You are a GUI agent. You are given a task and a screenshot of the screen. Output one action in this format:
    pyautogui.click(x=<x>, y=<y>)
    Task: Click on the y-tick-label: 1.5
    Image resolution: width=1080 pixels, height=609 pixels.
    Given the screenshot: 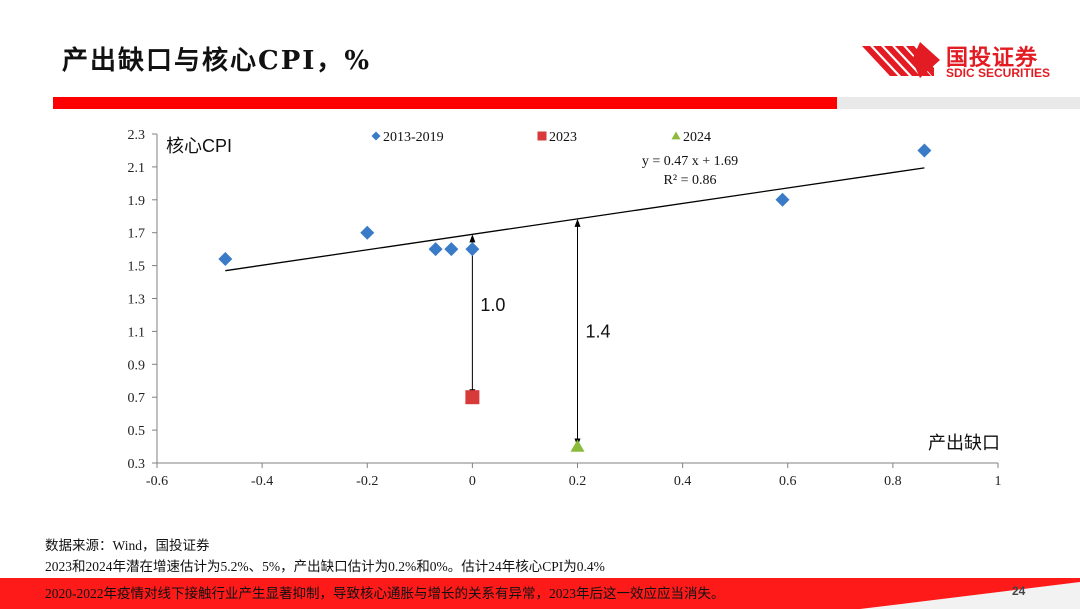 What is the action you would take?
    pyautogui.click(x=137, y=267)
    